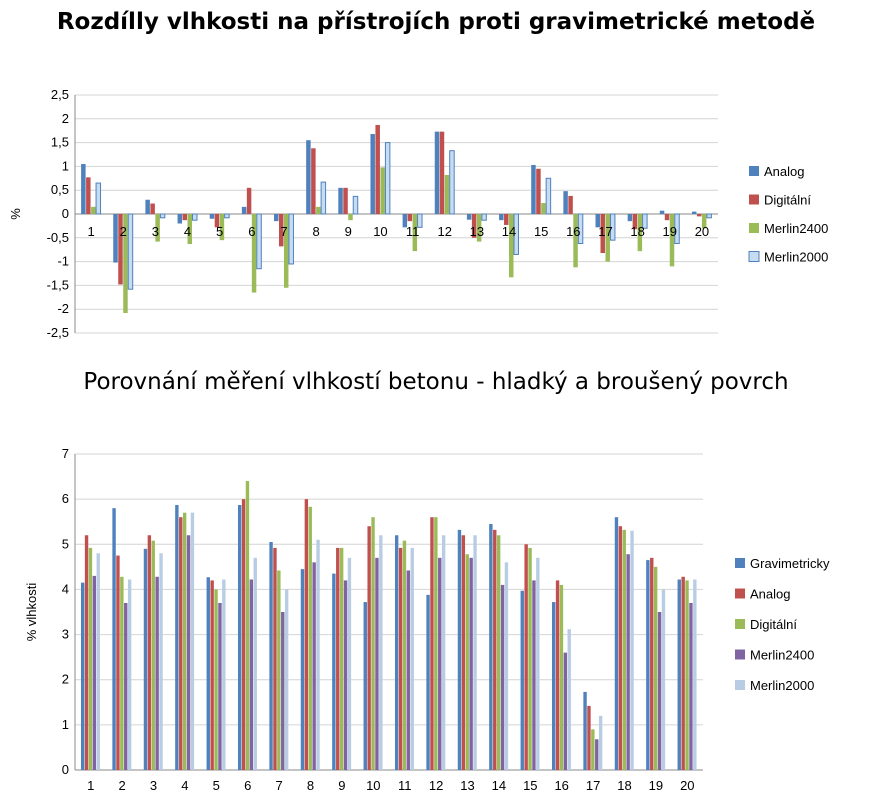 The width and height of the screenshot is (872, 810). What do you see at coordinates (787, 200) in the screenshot?
I see `legend-label: Digitální` at bounding box center [787, 200].